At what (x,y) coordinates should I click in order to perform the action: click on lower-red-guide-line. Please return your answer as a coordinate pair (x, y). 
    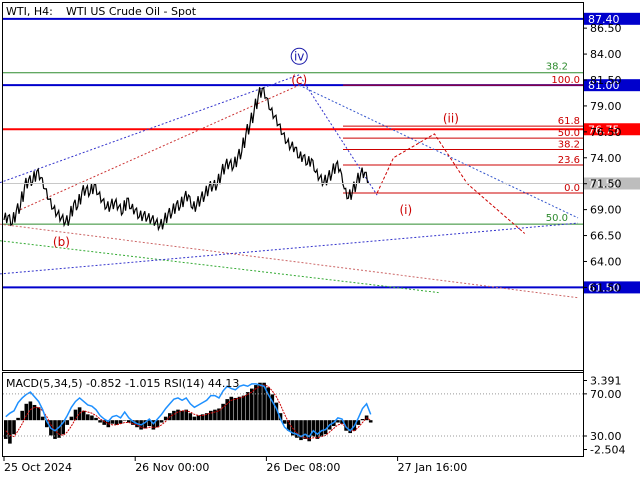
    Looking at the image, I should click on (289, 261).